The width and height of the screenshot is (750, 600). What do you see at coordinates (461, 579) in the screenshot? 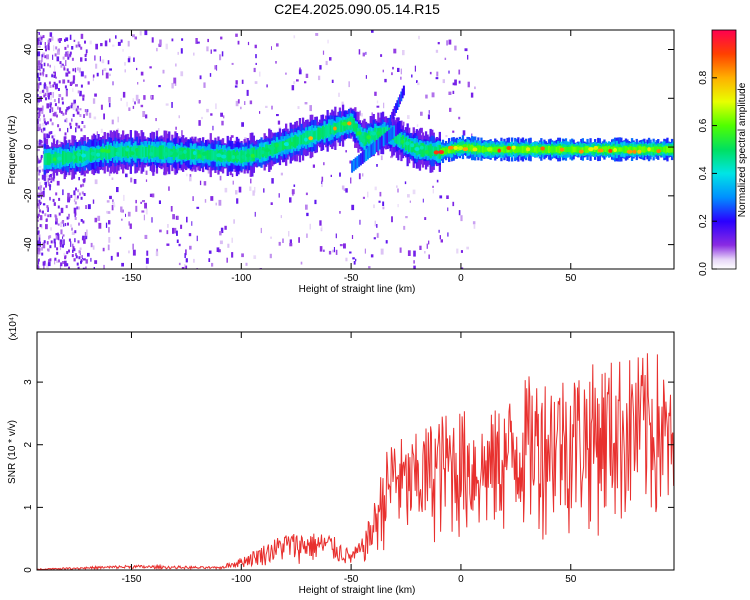
I see `x-tick-label: 0` at bounding box center [461, 579].